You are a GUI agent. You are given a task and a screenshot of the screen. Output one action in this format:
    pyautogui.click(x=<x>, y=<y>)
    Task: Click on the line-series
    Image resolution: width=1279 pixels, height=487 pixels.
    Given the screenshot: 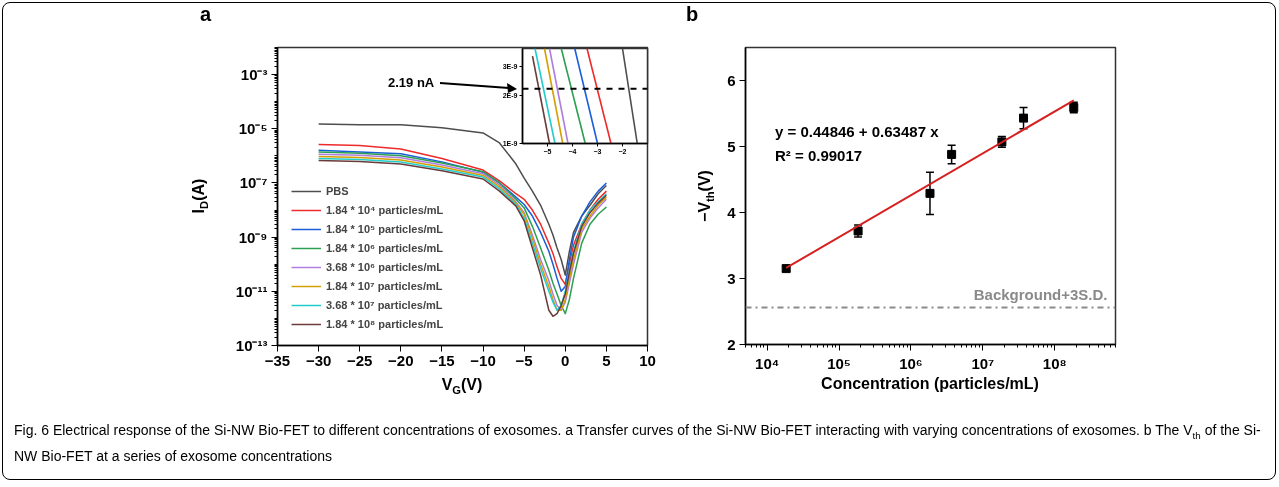 What is the action you would take?
    pyautogui.click(x=462, y=199)
    